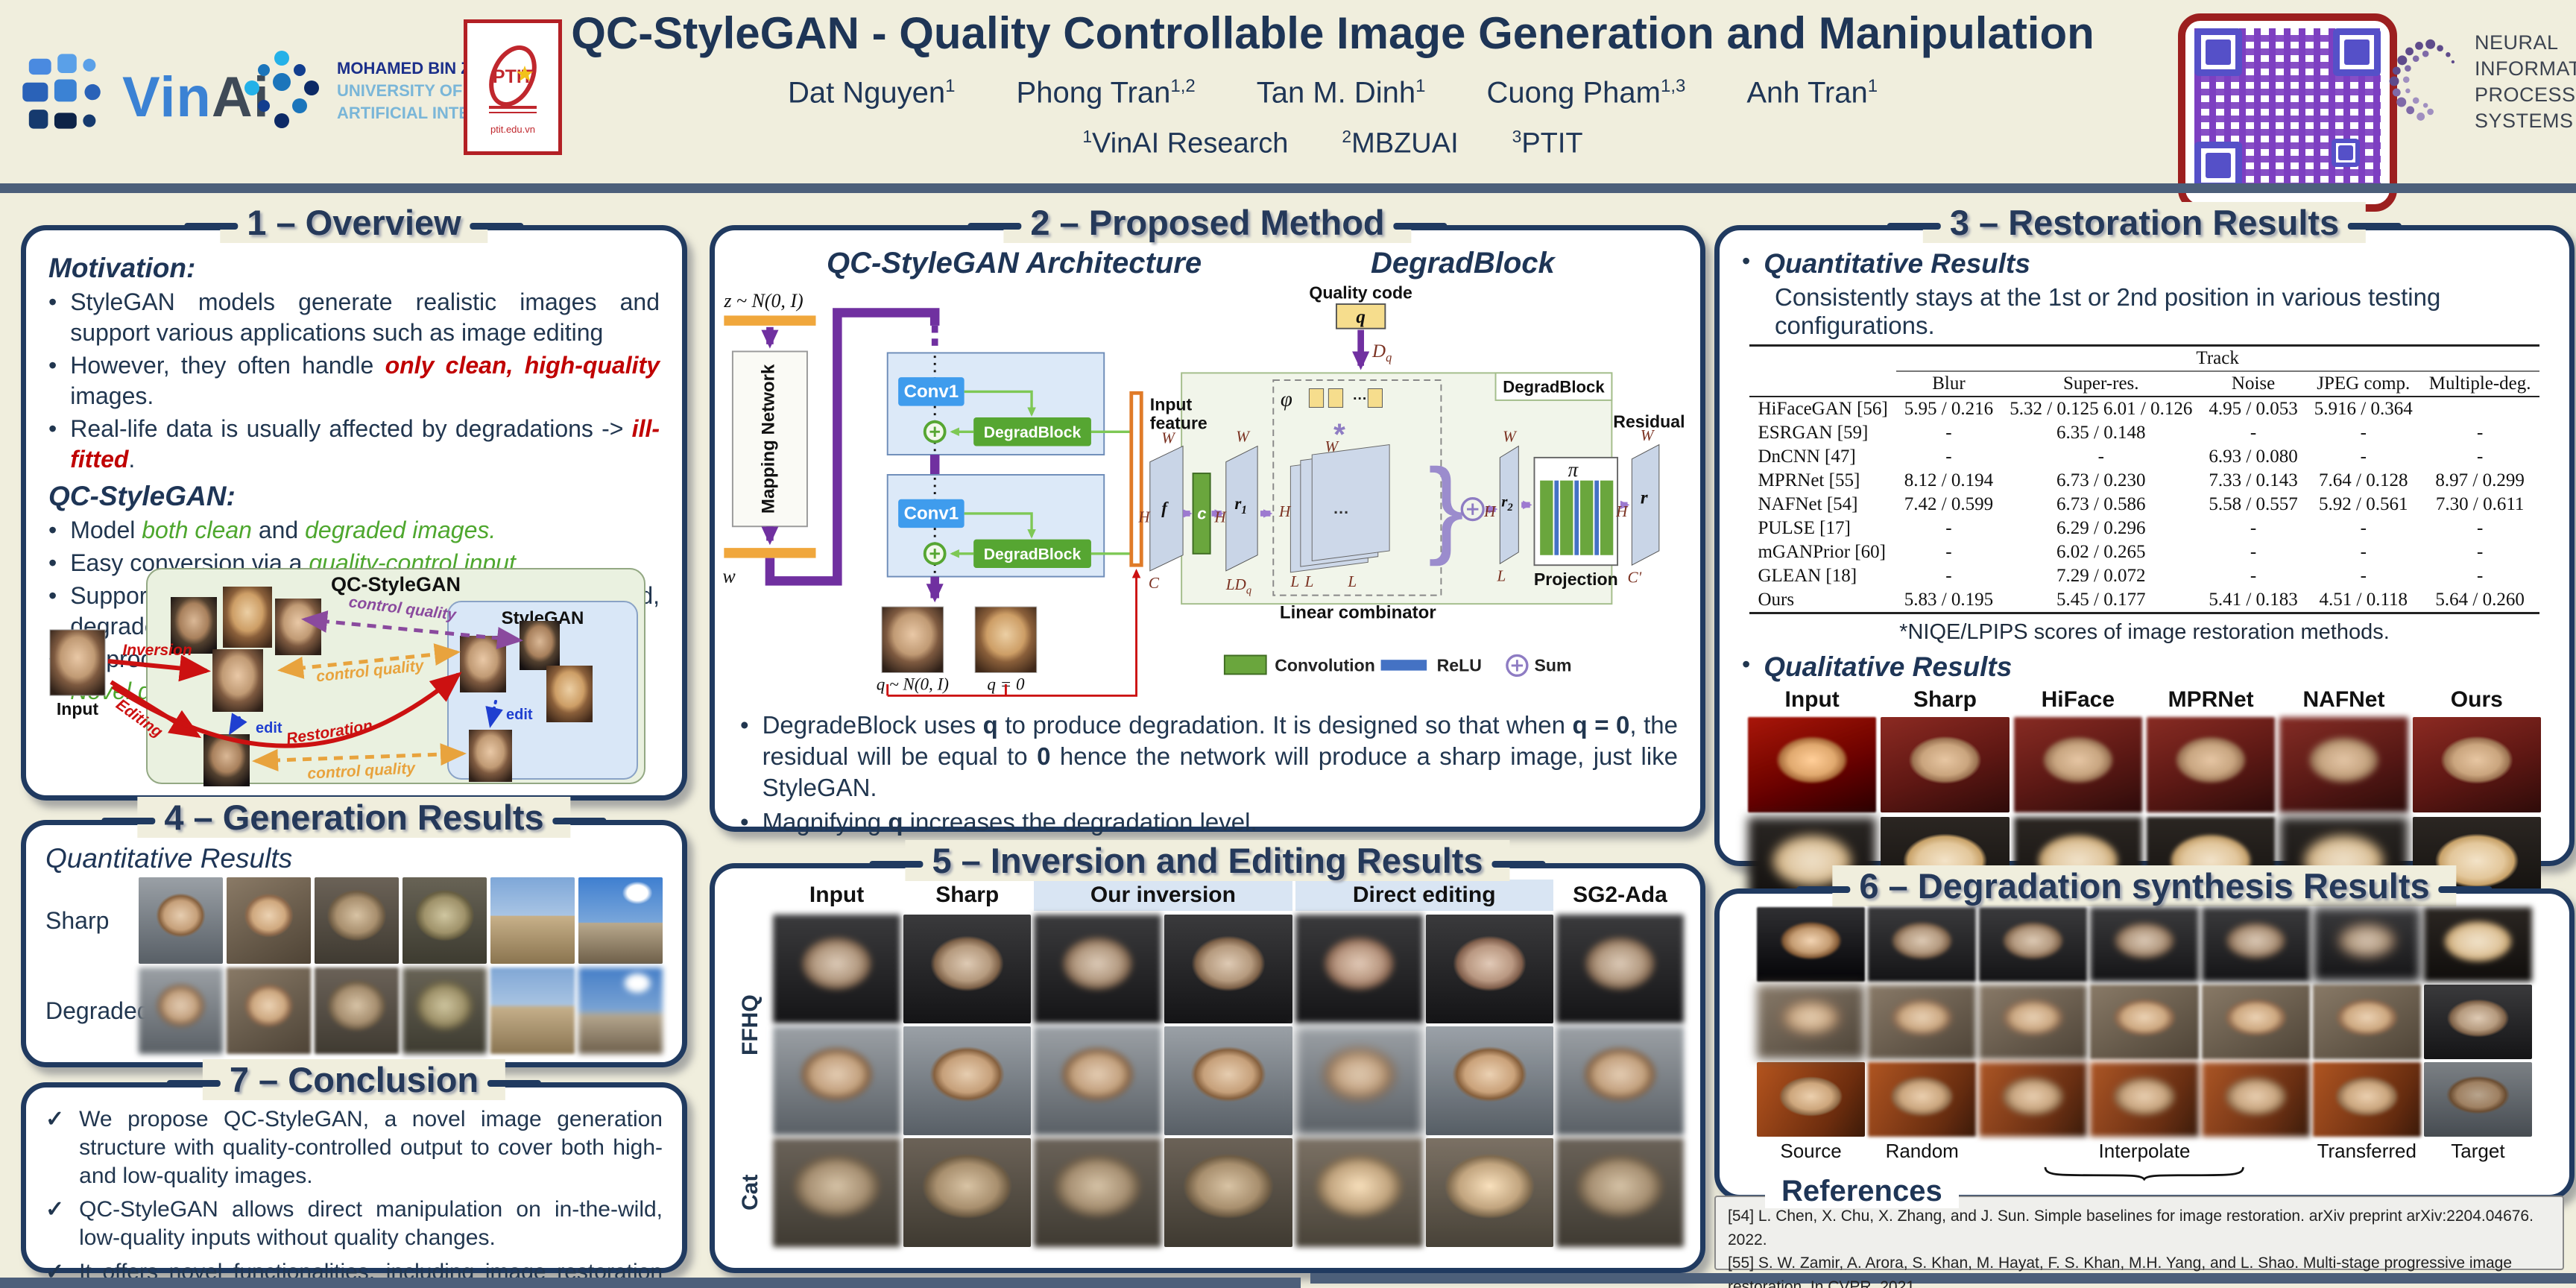  I want to click on ellipsis: ···, so click(1341, 513).